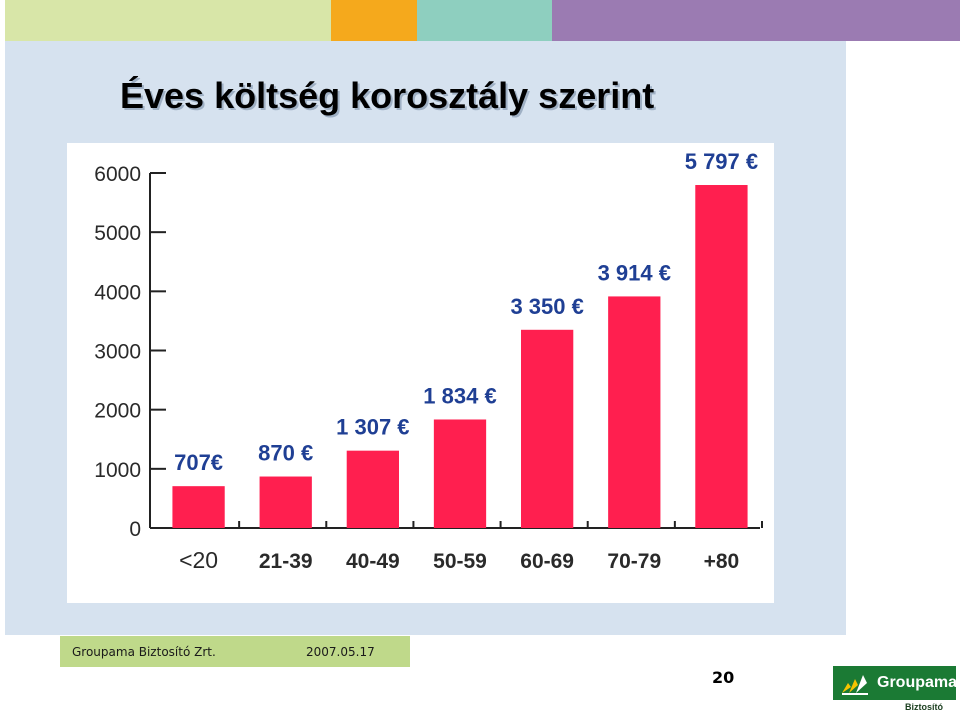  Describe the element at coordinates (198, 462) in the screenshot. I see `data-label: 707€` at that location.